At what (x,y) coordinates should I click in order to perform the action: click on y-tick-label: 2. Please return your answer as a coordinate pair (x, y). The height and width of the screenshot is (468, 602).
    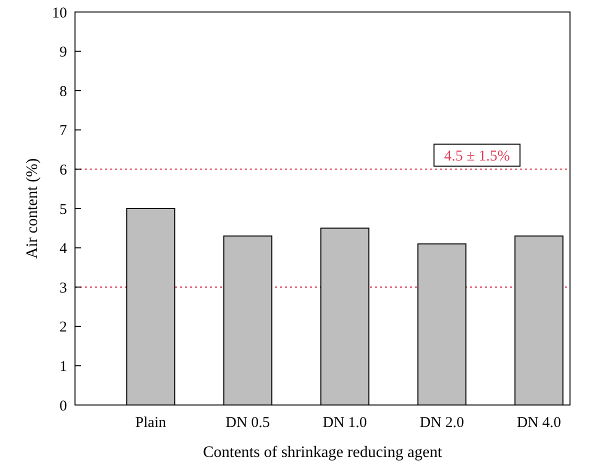
    Looking at the image, I should click on (63, 328).